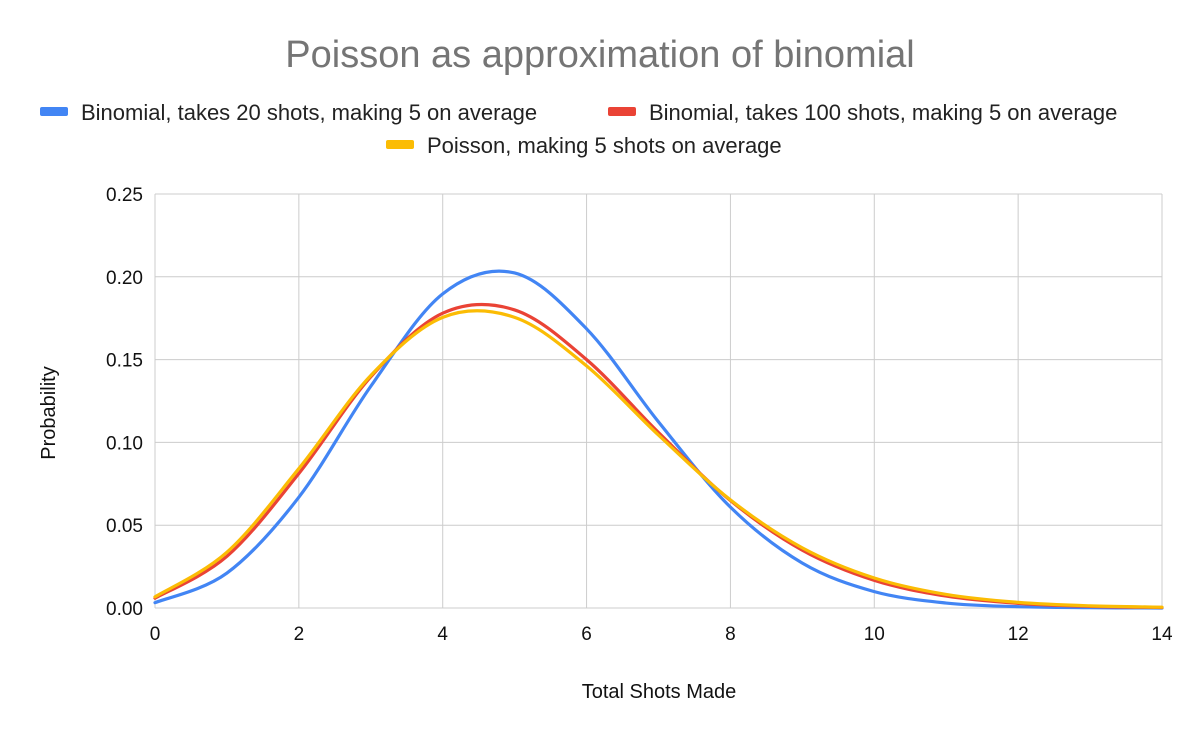 The height and width of the screenshot is (742, 1200). Describe the element at coordinates (1018, 634) in the screenshot. I see `x-tick-label: 12` at that location.